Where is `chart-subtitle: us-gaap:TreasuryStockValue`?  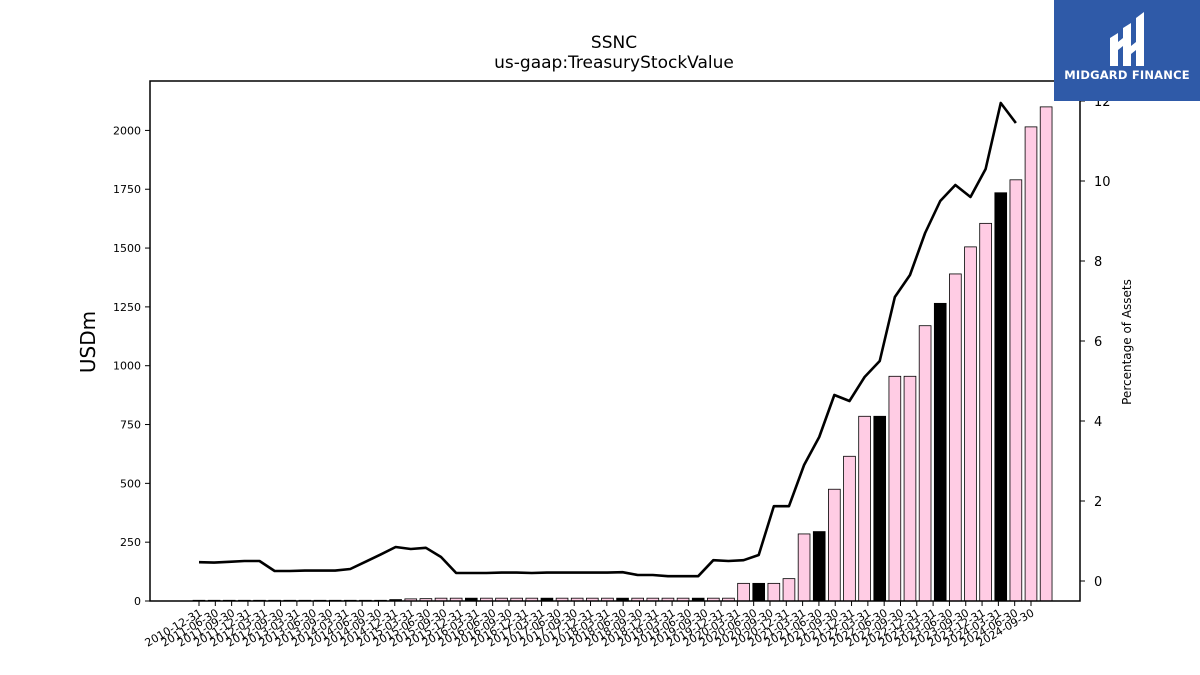
chart-subtitle: us-gaap:TreasuryStockValue is located at coordinates (614, 63).